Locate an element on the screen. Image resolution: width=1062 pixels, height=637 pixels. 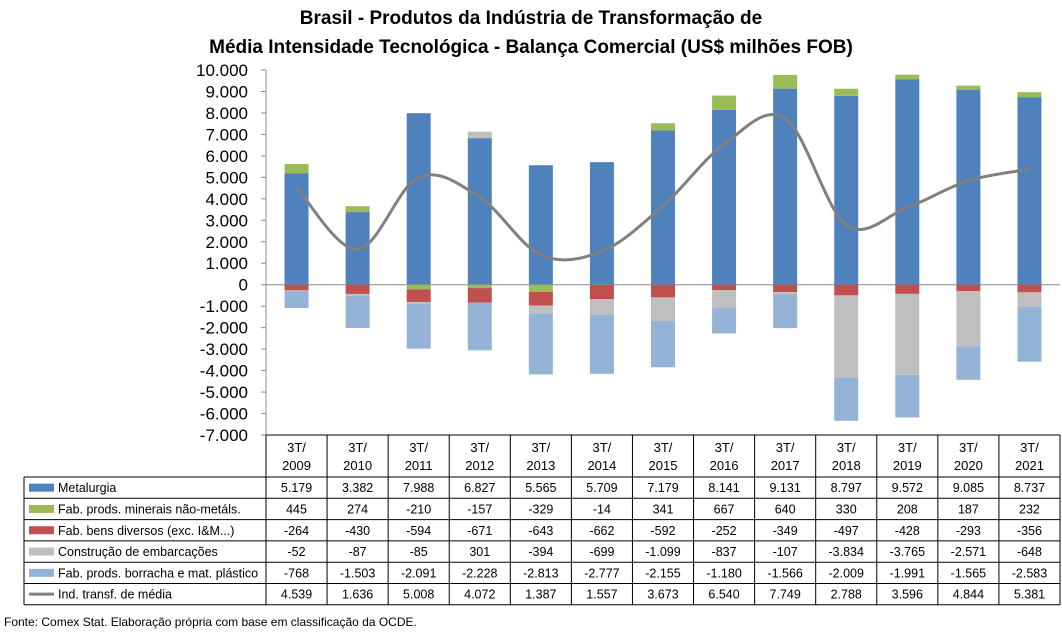
data-table-value: -87 is located at coordinates (358, 552).